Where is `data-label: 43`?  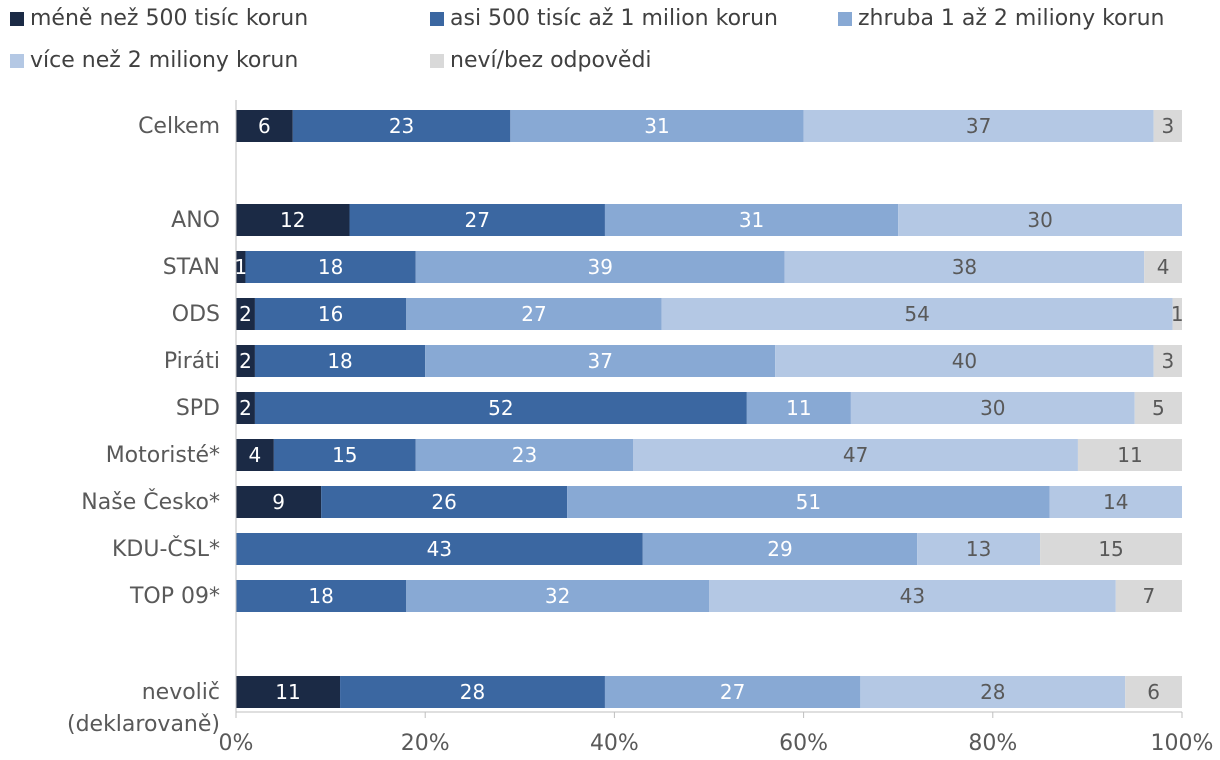 data-label: 43 is located at coordinates (912, 596).